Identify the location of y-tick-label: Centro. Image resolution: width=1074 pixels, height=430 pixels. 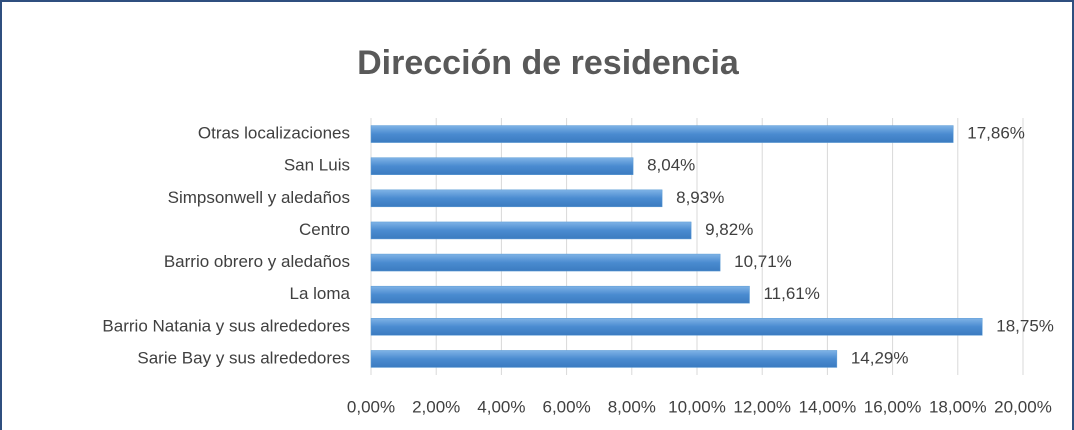
(324, 229).